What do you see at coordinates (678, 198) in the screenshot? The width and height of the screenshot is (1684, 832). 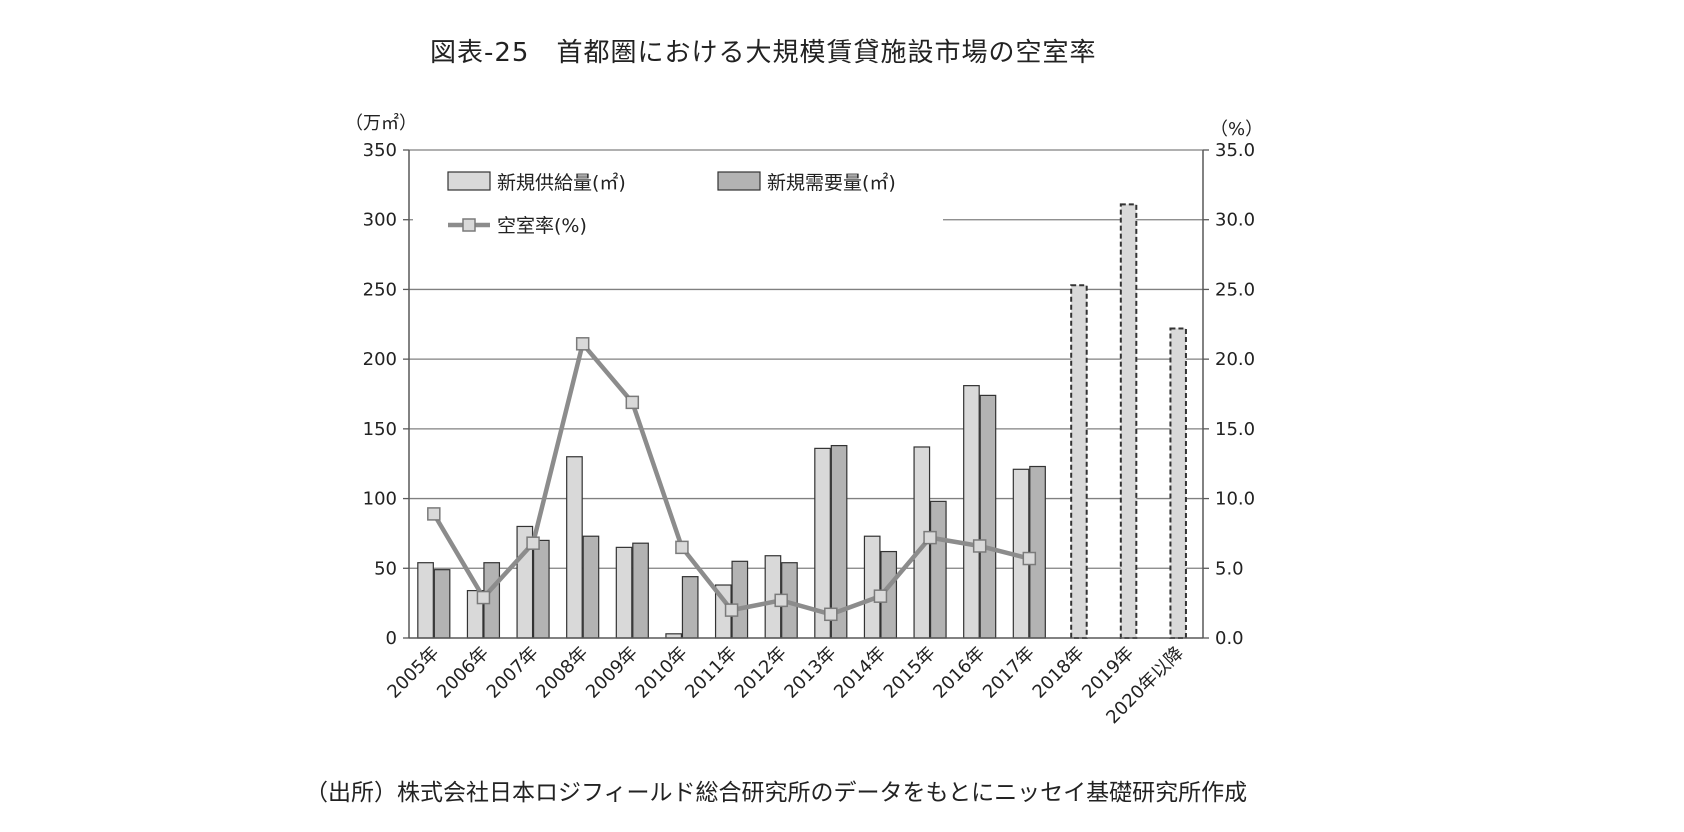 I see `legend-background` at bounding box center [678, 198].